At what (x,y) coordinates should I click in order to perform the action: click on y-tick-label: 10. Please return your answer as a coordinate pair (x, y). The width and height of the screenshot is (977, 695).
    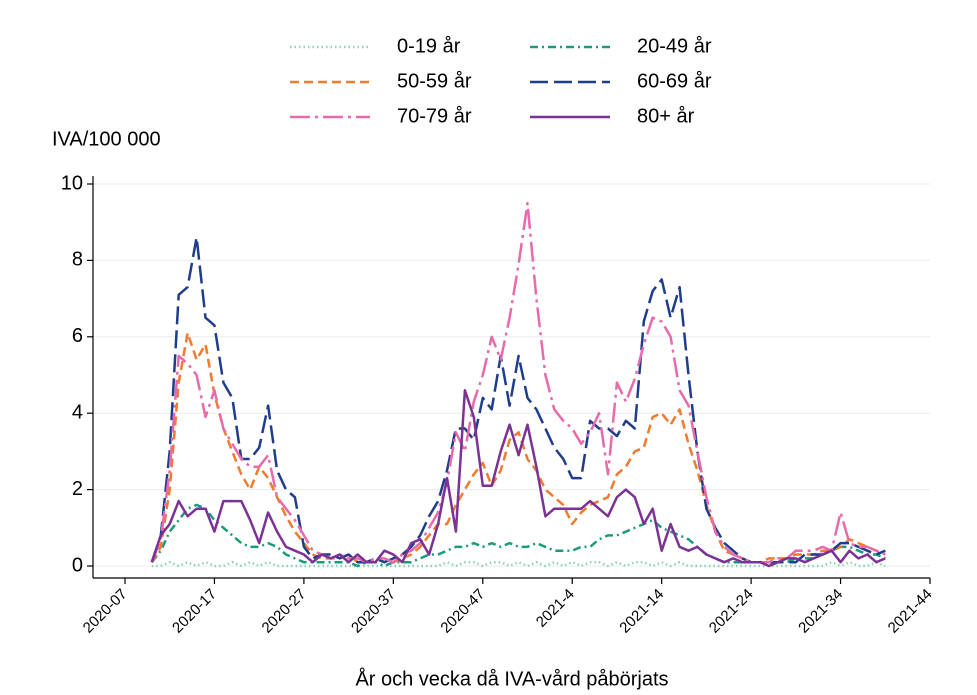
    Looking at the image, I should click on (72, 183).